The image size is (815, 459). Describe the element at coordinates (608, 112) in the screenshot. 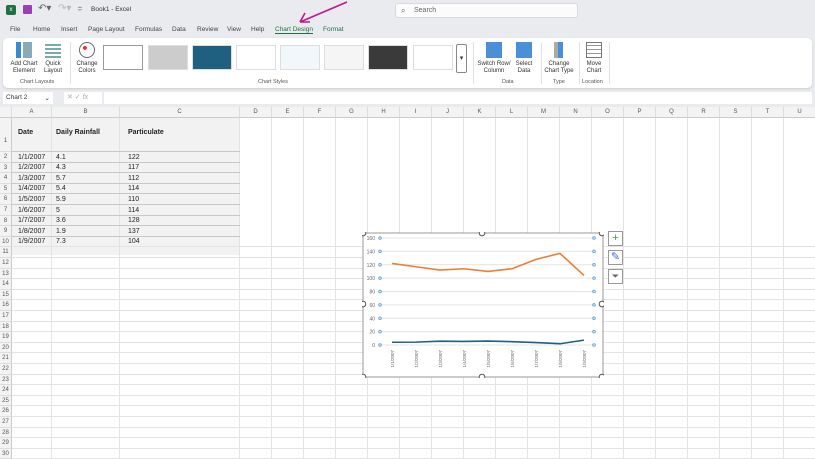

I see `column-header: O` at that location.